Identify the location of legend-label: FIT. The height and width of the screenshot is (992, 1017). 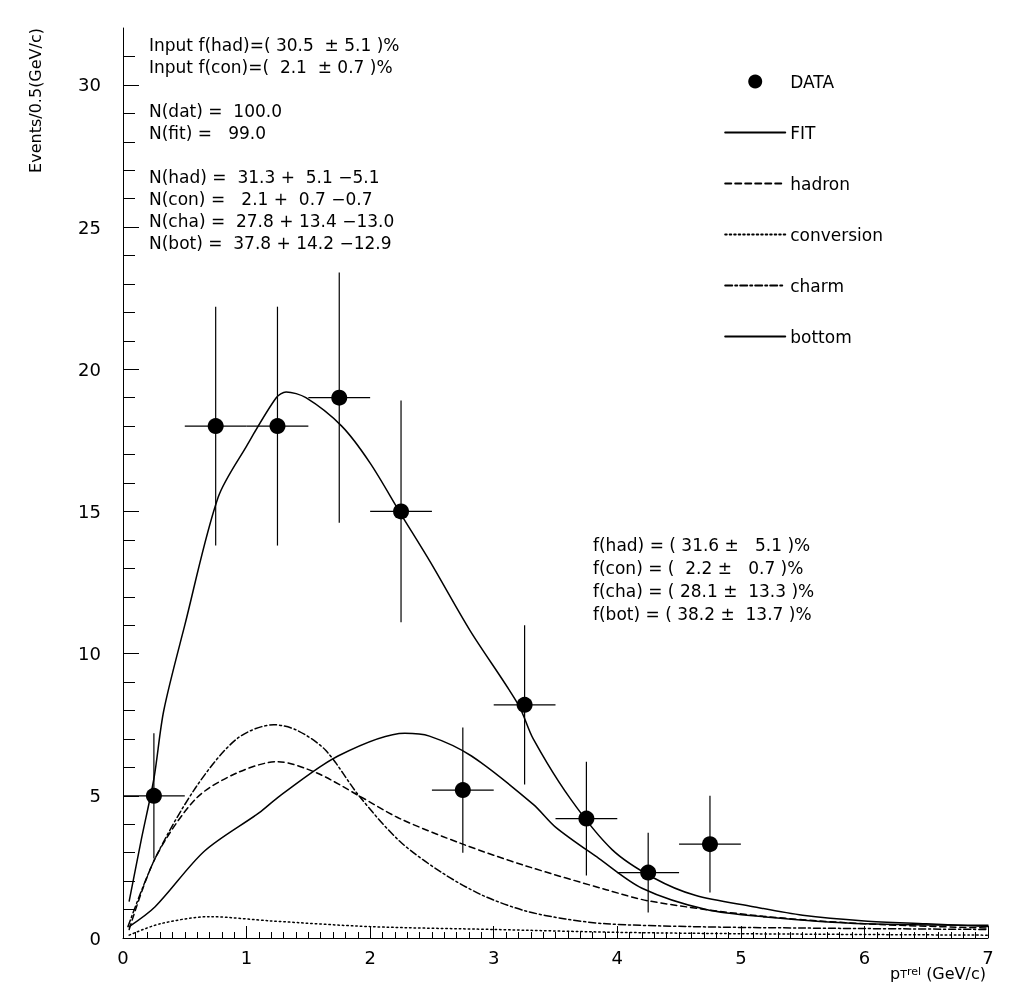
(803, 132).